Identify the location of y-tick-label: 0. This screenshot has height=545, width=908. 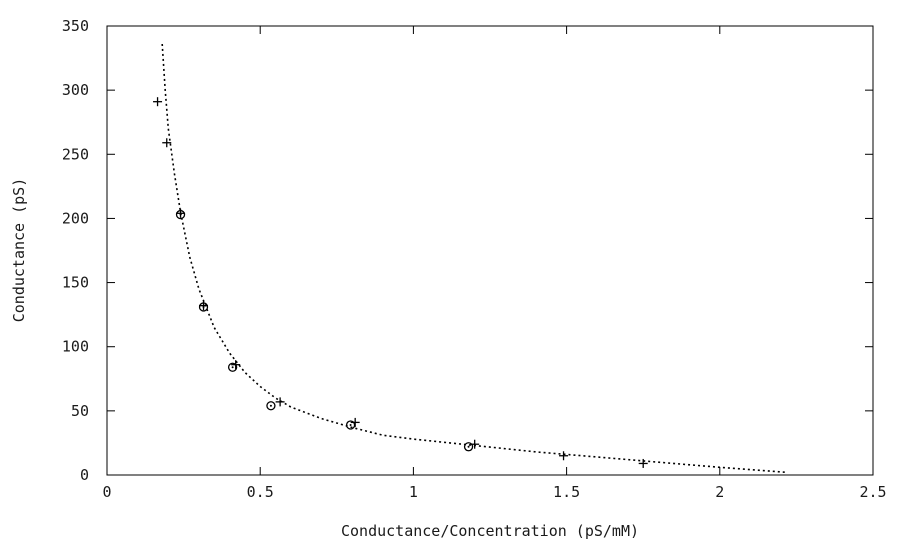
(84, 475).